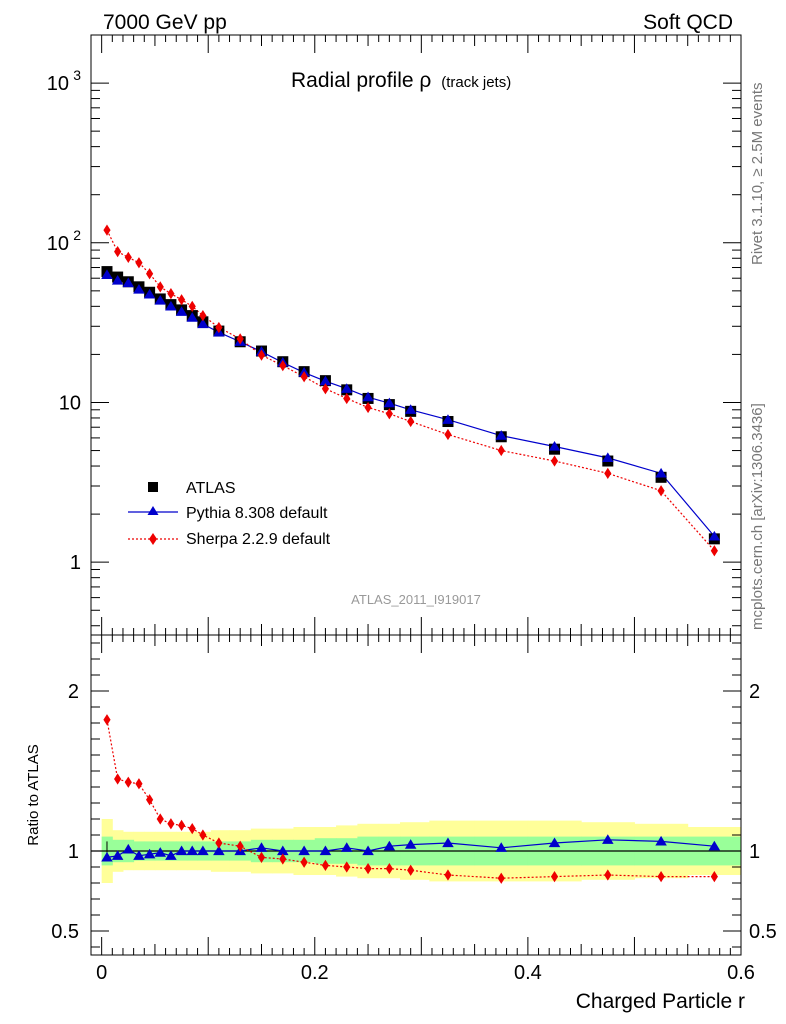 Image resolution: width=786 pixels, height=1024 pixels. I want to click on ratio-data-layer, so click(416, 799).